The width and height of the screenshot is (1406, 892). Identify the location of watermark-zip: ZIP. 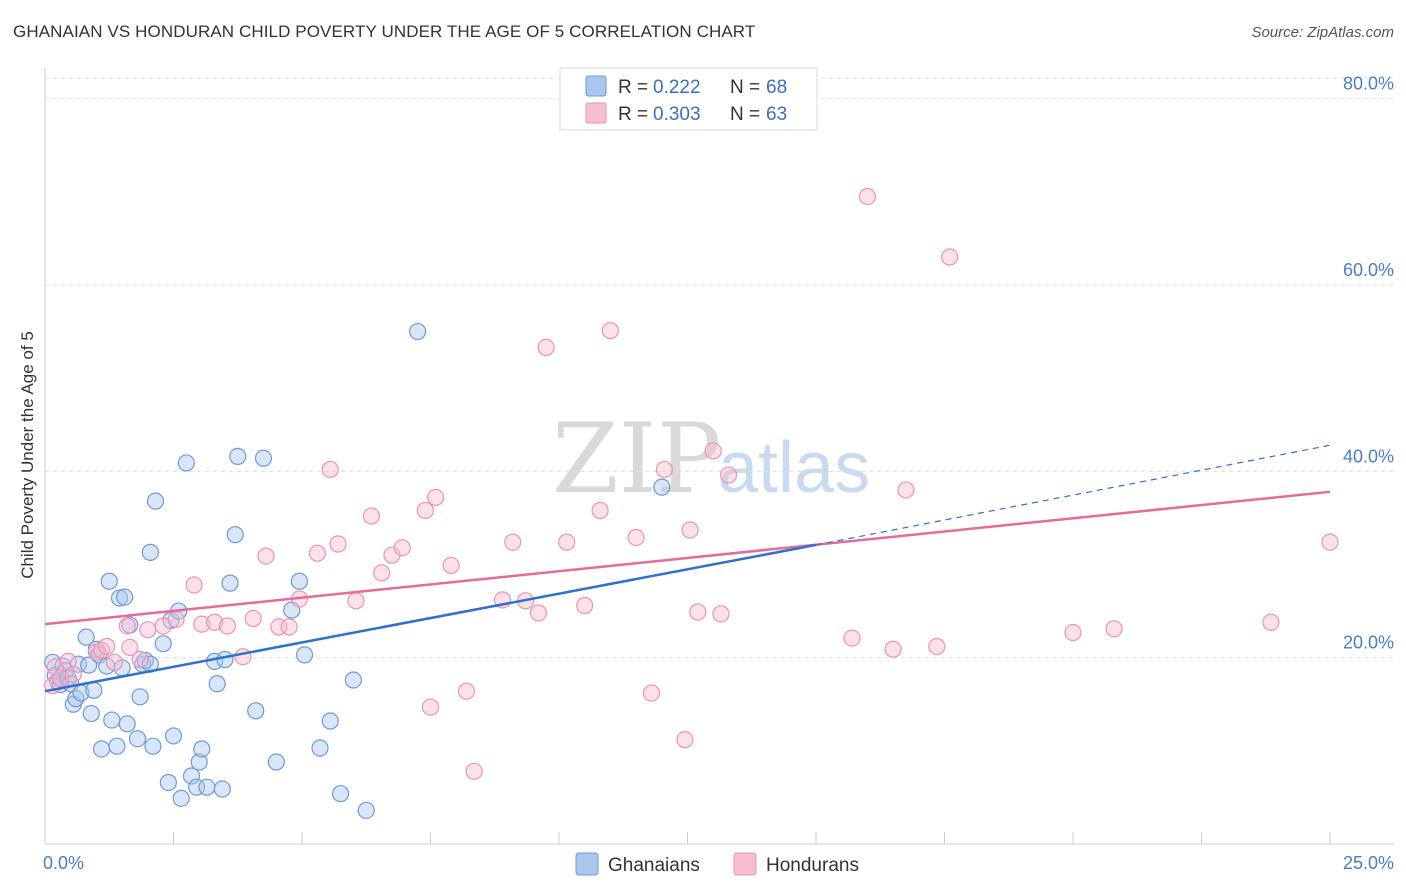
(636, 459).